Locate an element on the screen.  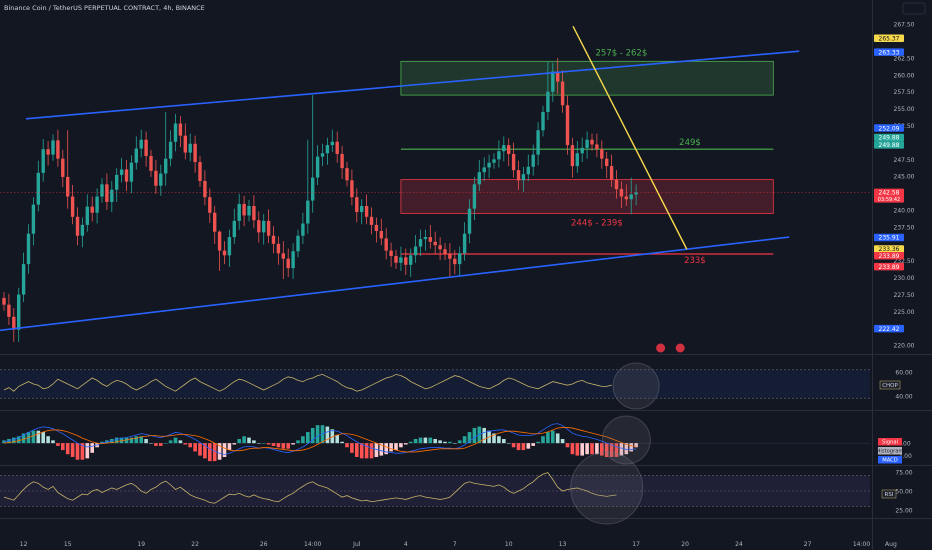
rsi-badge-label: RSI is located at coordinates (889, 495).